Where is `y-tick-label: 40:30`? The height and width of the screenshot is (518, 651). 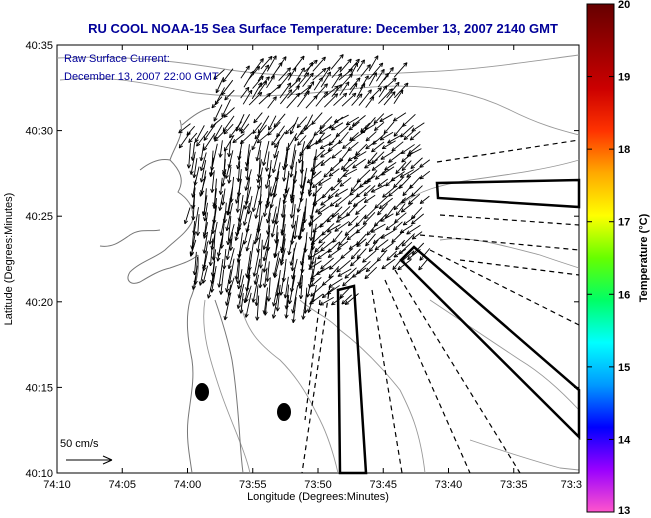 y-tick-label: 40:30 is located at coordinates (39, 132).